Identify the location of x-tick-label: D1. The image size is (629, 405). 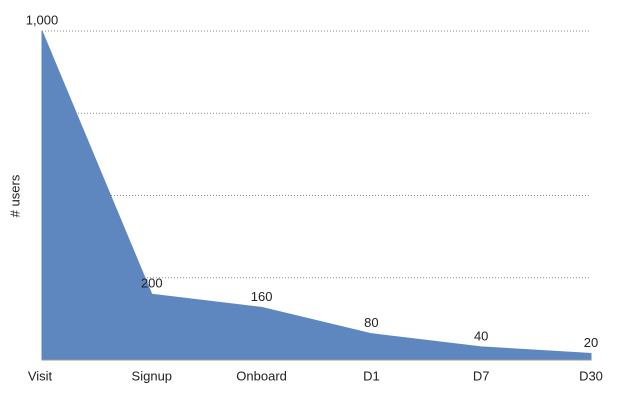
(371, 375).